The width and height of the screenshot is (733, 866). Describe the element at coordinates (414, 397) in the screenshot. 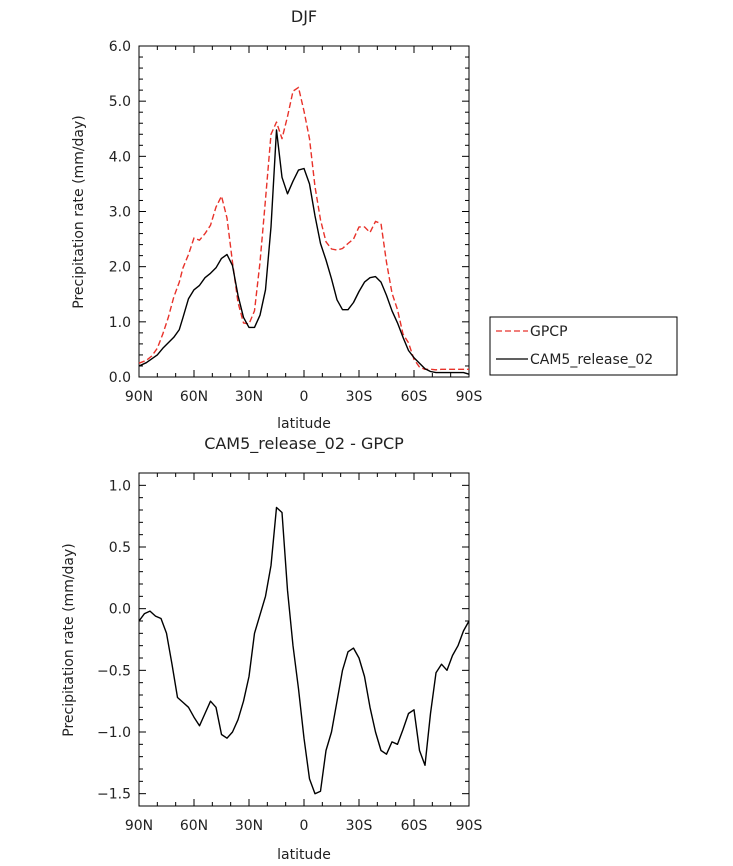

I see `top-xtick-label: 60S` at that location.